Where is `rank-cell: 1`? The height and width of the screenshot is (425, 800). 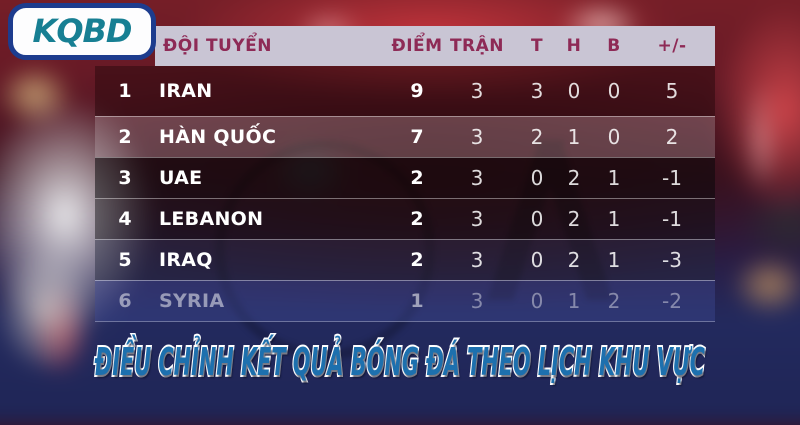
rank-cell: 1 is located at coordinates (125, 91).